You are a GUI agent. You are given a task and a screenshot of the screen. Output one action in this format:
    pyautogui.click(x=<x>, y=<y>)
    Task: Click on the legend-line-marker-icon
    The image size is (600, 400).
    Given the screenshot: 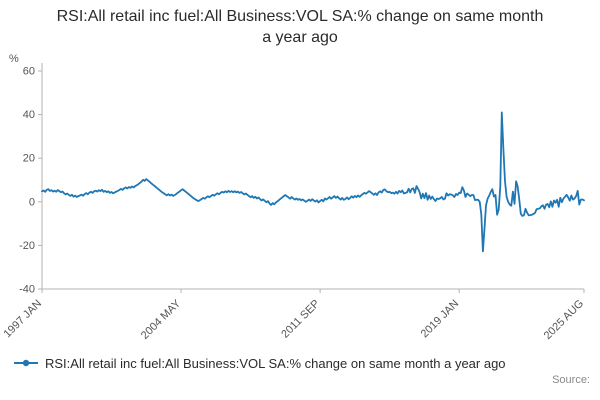 What is the action you would take?
    pyautogui.click(x=26, y=363)
    